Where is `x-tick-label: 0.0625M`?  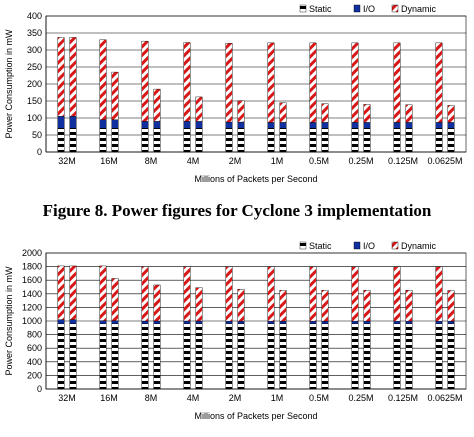 x-tick-label: 0.0625M is located at coordinates (444, 398).